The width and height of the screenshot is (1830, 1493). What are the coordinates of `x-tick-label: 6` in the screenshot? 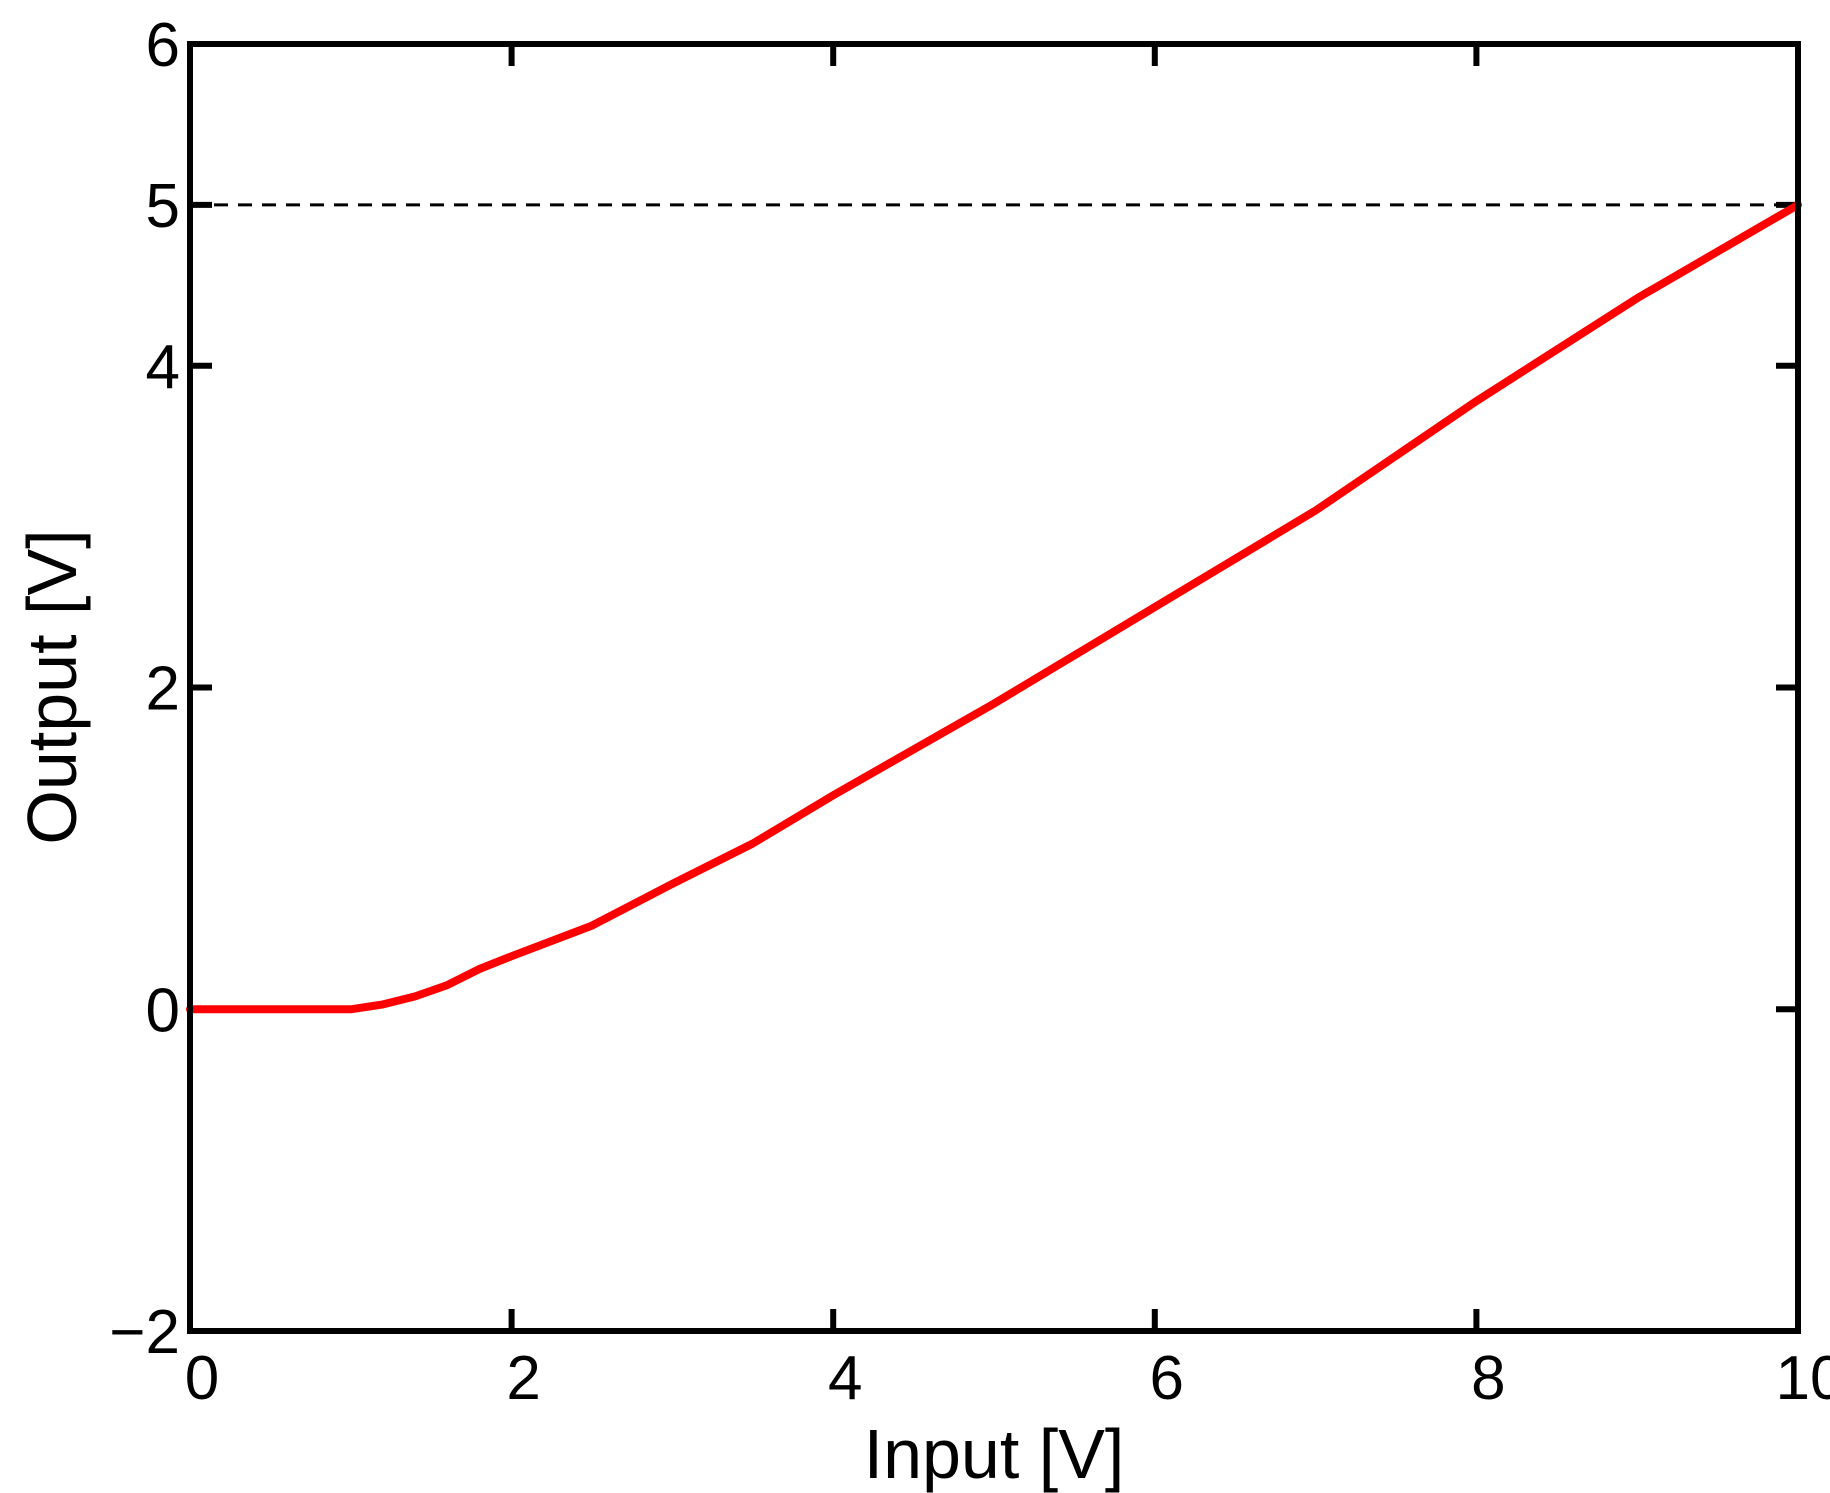 It's located at (1167, 1378).